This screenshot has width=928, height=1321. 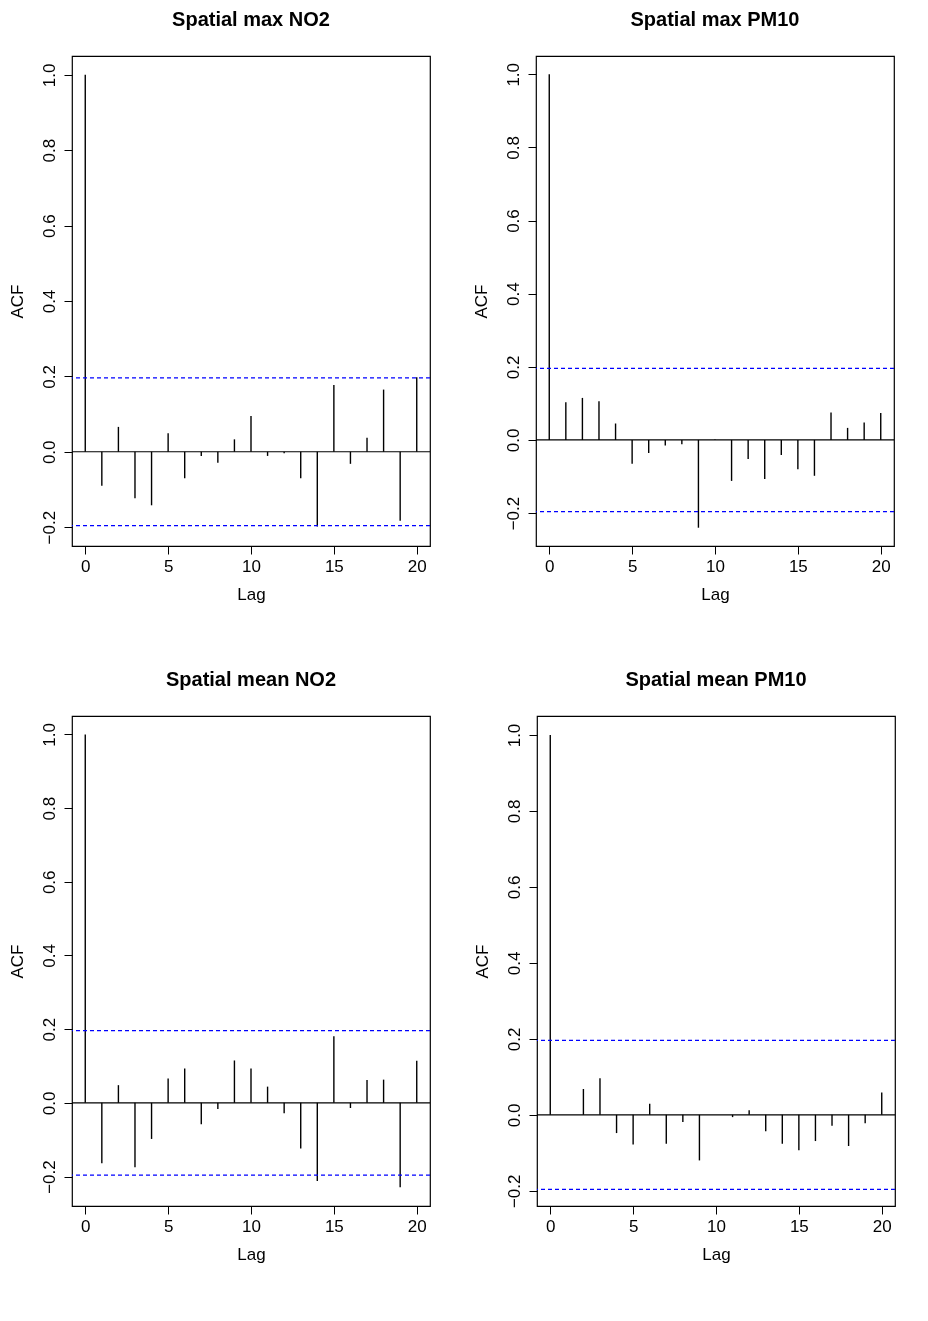 I want to click on chart-title: Spatial max NO2, so click(x=251, y=19).